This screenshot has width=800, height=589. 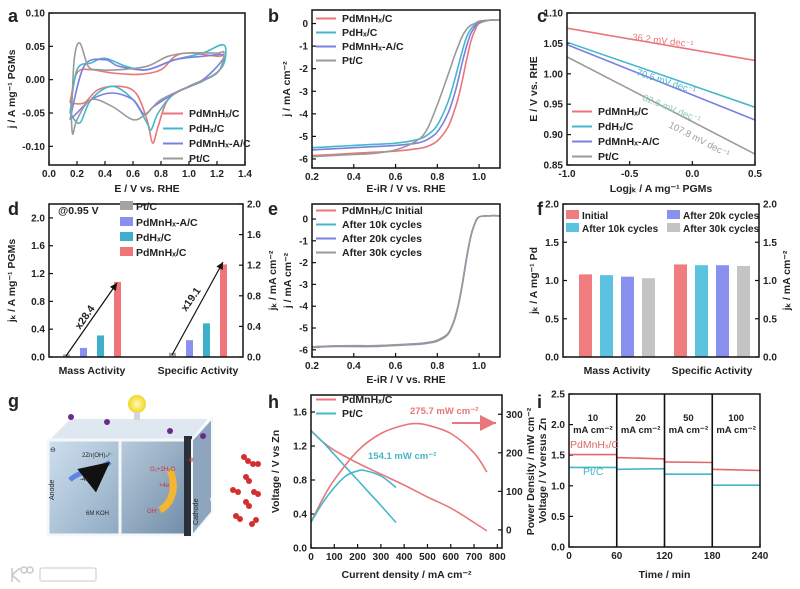 I want to click on panel-label: a, so click(x=13, y=16).